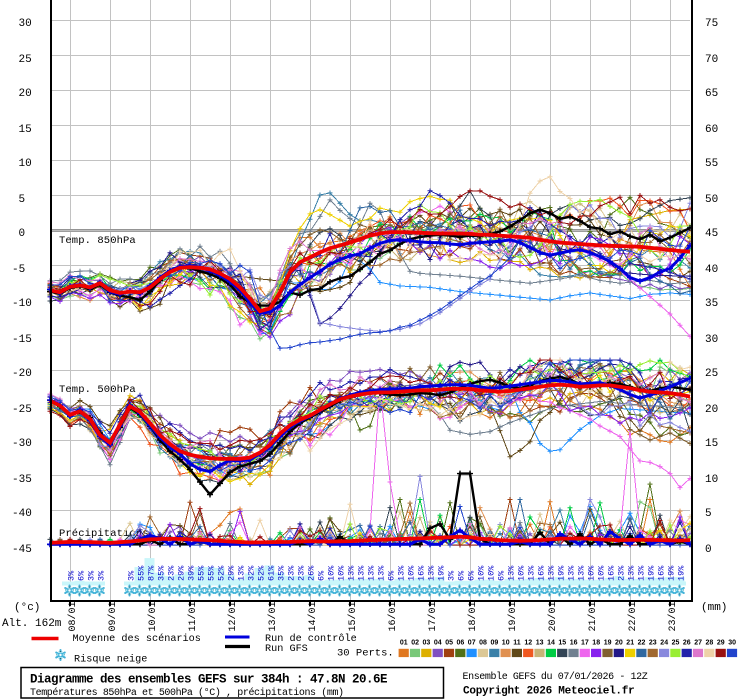  What do you see at coordinates (585, 643) in the screenshot?
I see `svg-text: 17` at bounding box center [585, 643].